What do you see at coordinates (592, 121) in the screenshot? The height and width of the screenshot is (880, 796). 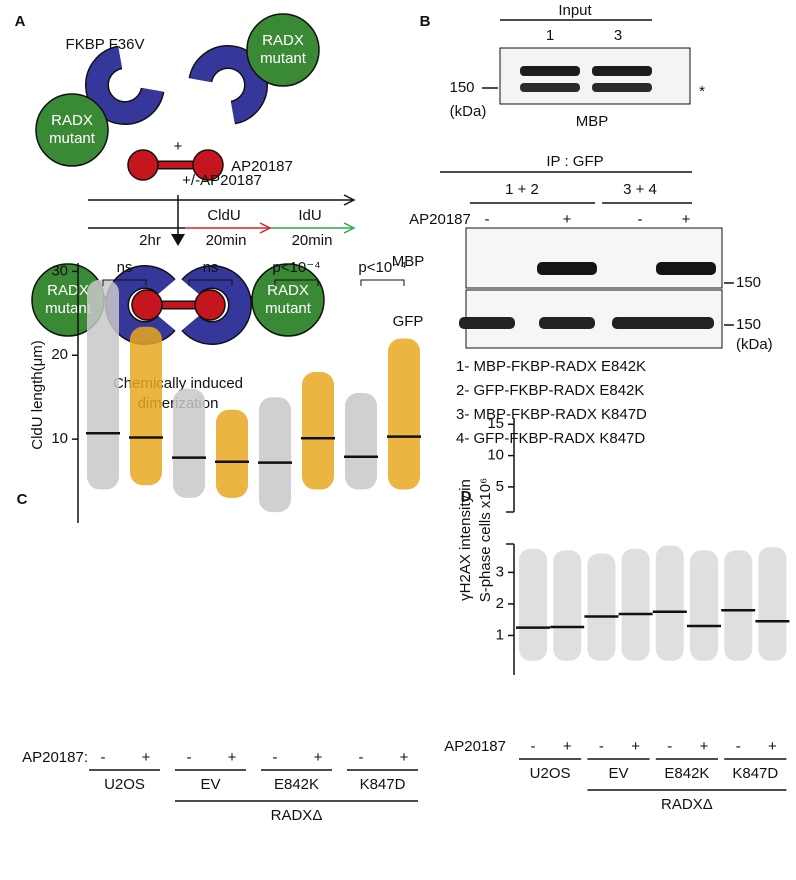 I see `blot-label: MBP` at bounding box center [592, 121].